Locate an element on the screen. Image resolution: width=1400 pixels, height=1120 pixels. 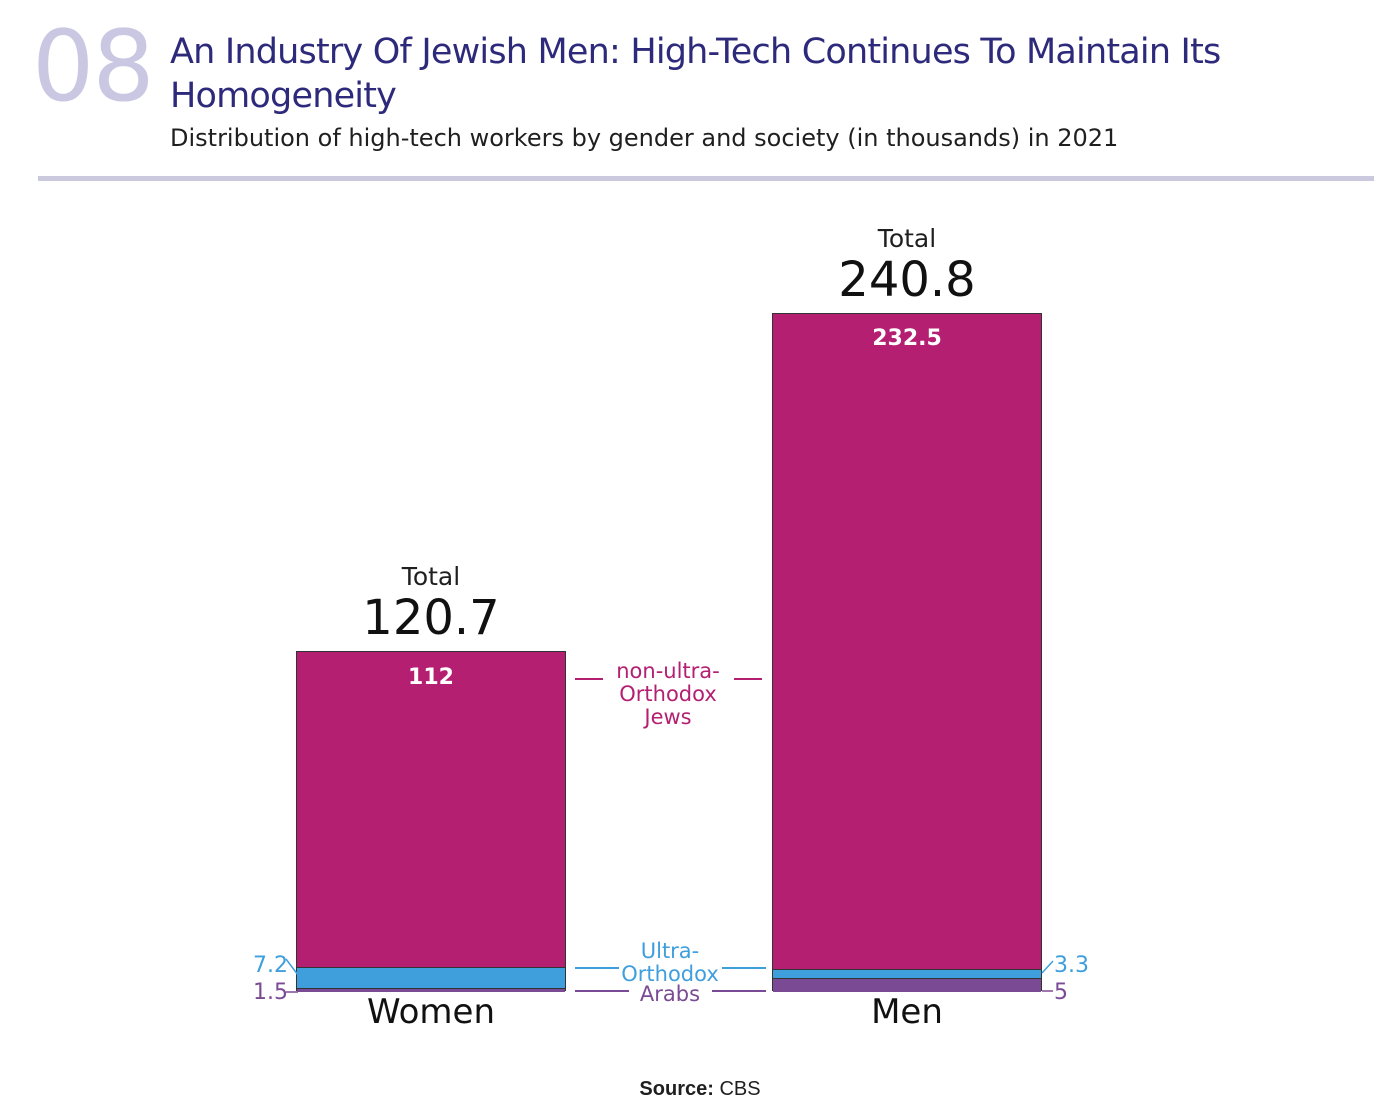
women-ultra-orthodox-leader is located at coordinates (292, 967).